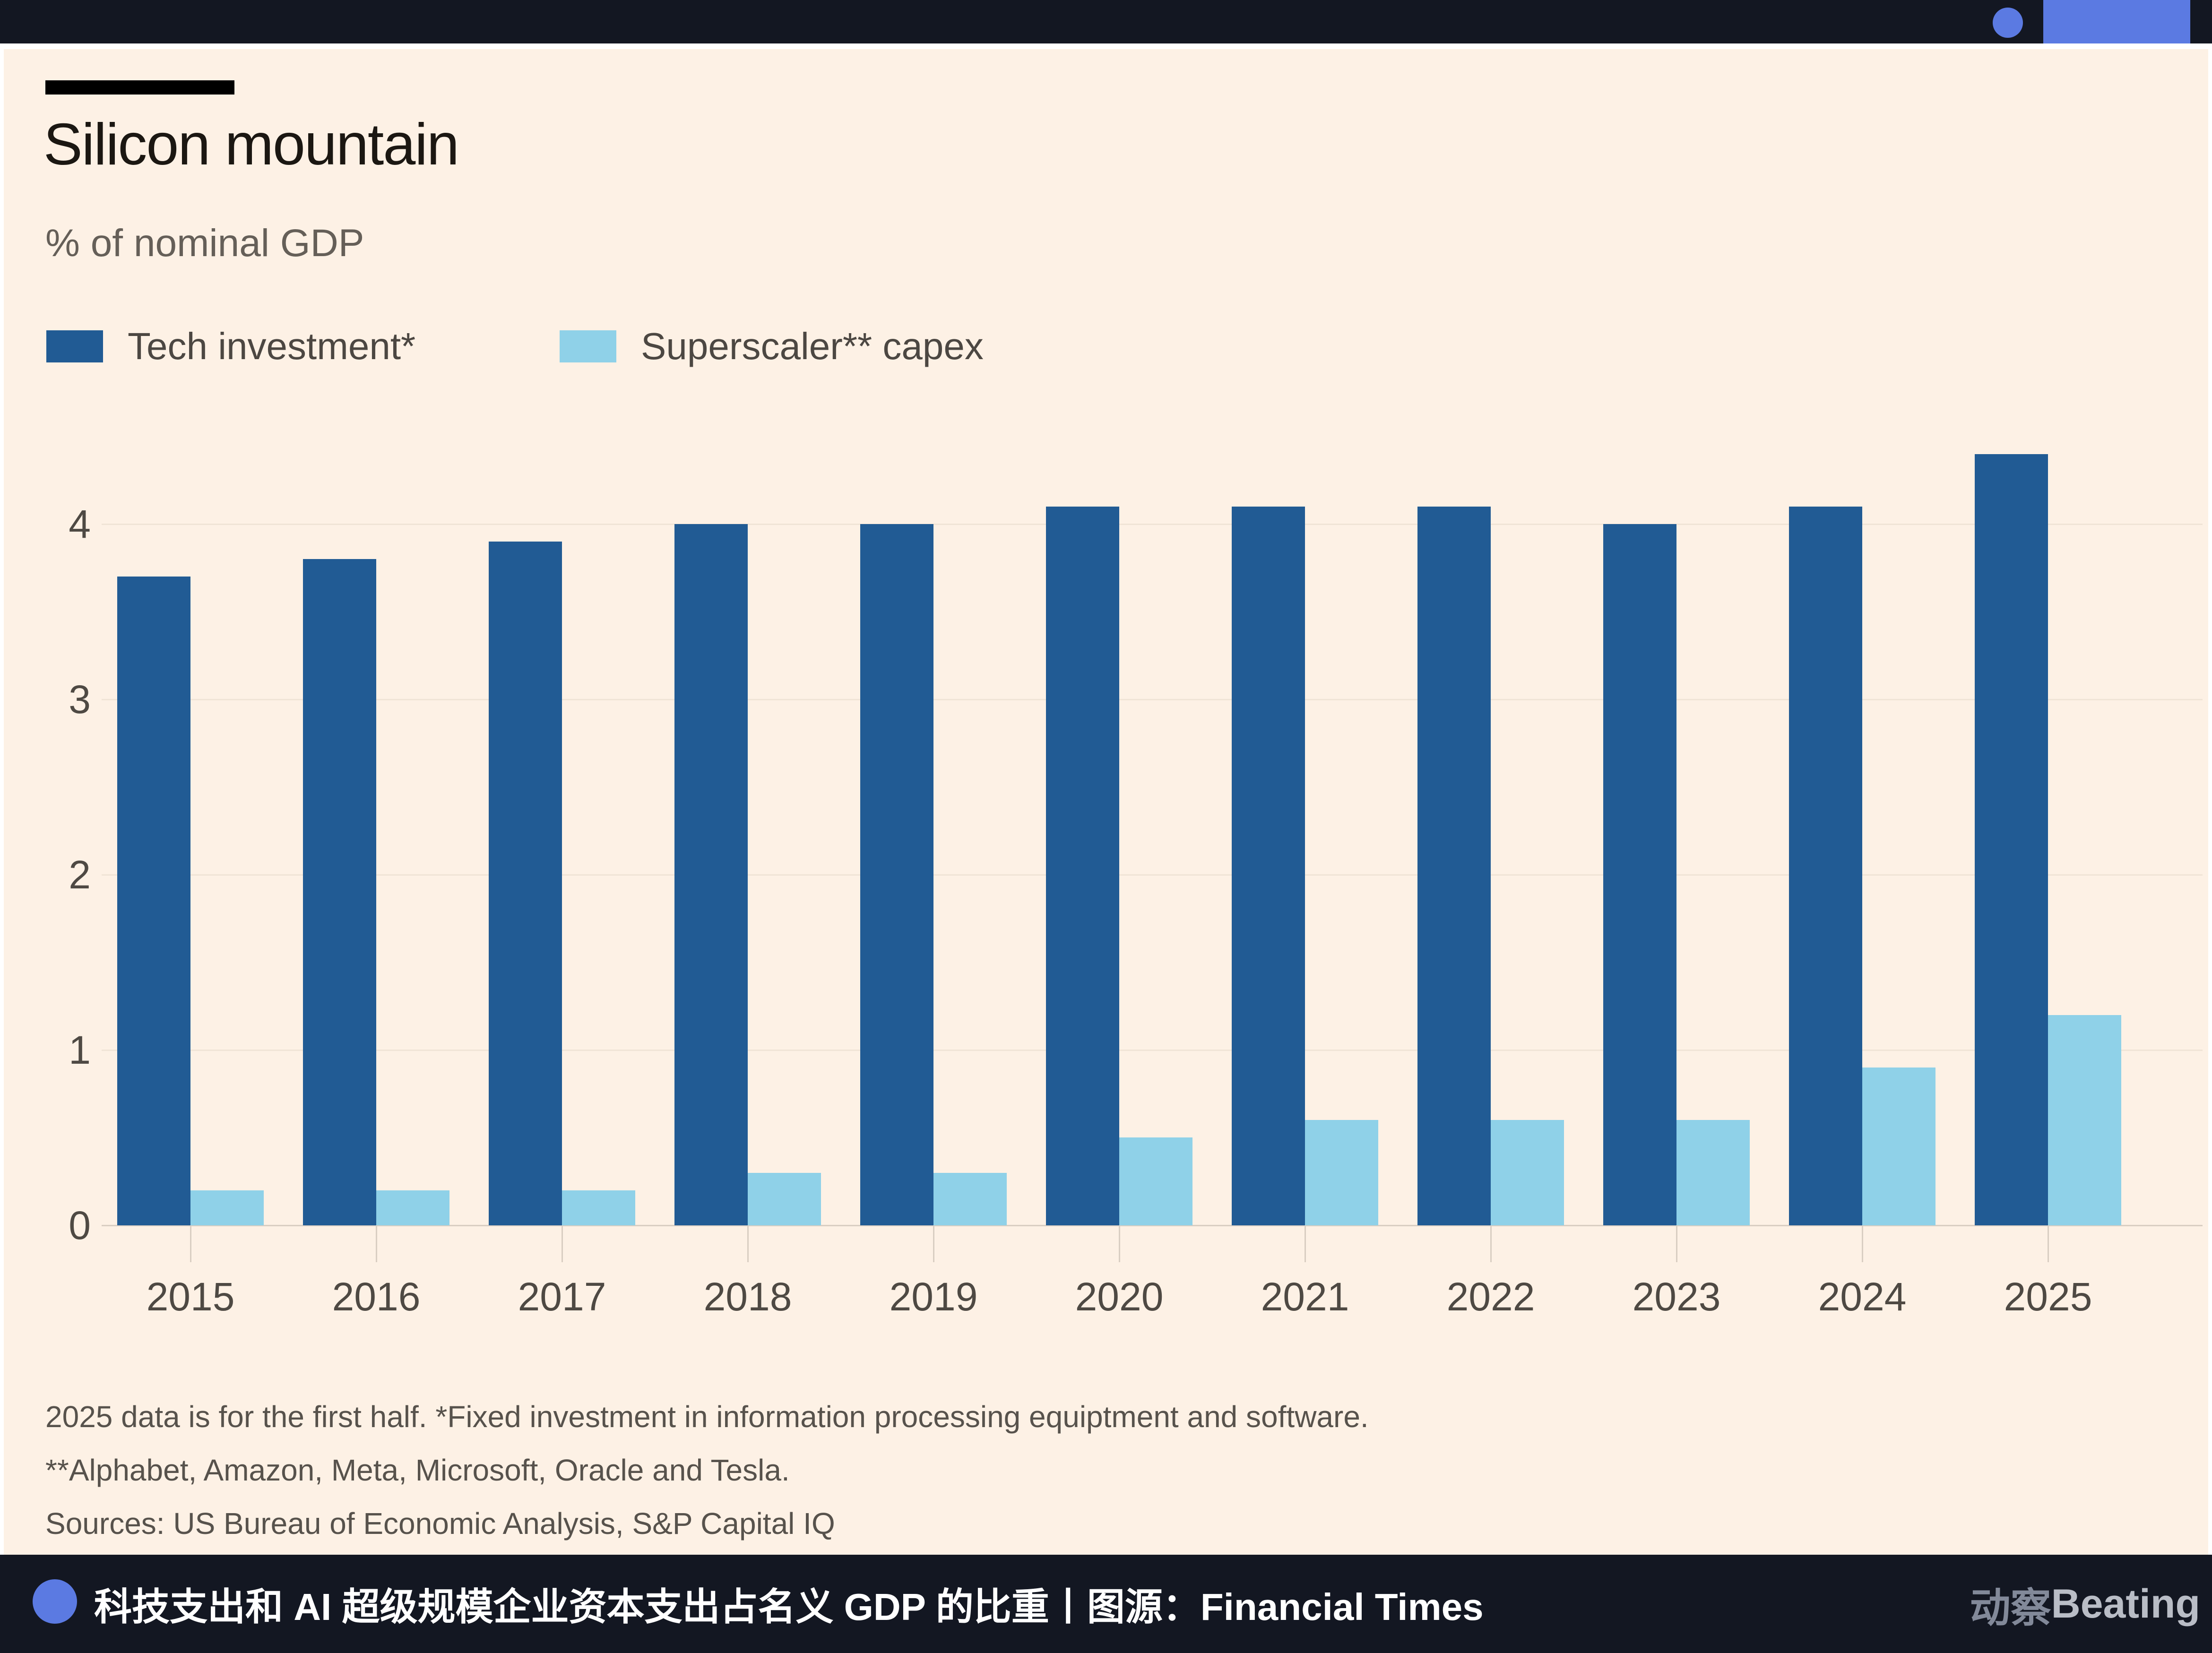  What do you see at coordinates (748, 1243) in the screenshot?
I see `x-axis-tick-2018` at bounding box center [748, 1243].